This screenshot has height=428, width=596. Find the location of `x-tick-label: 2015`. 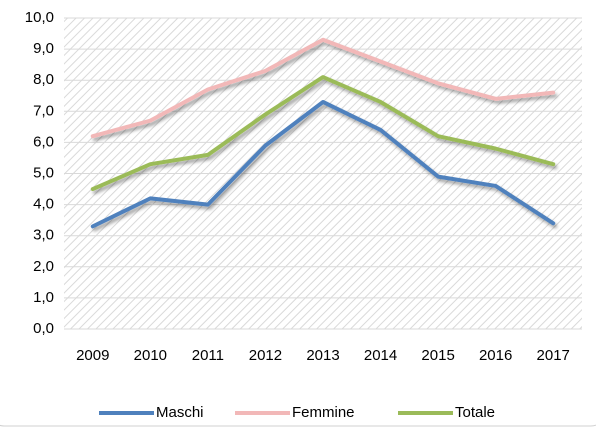

x-tick-label: 2015 is located at coordinates (437, 355).